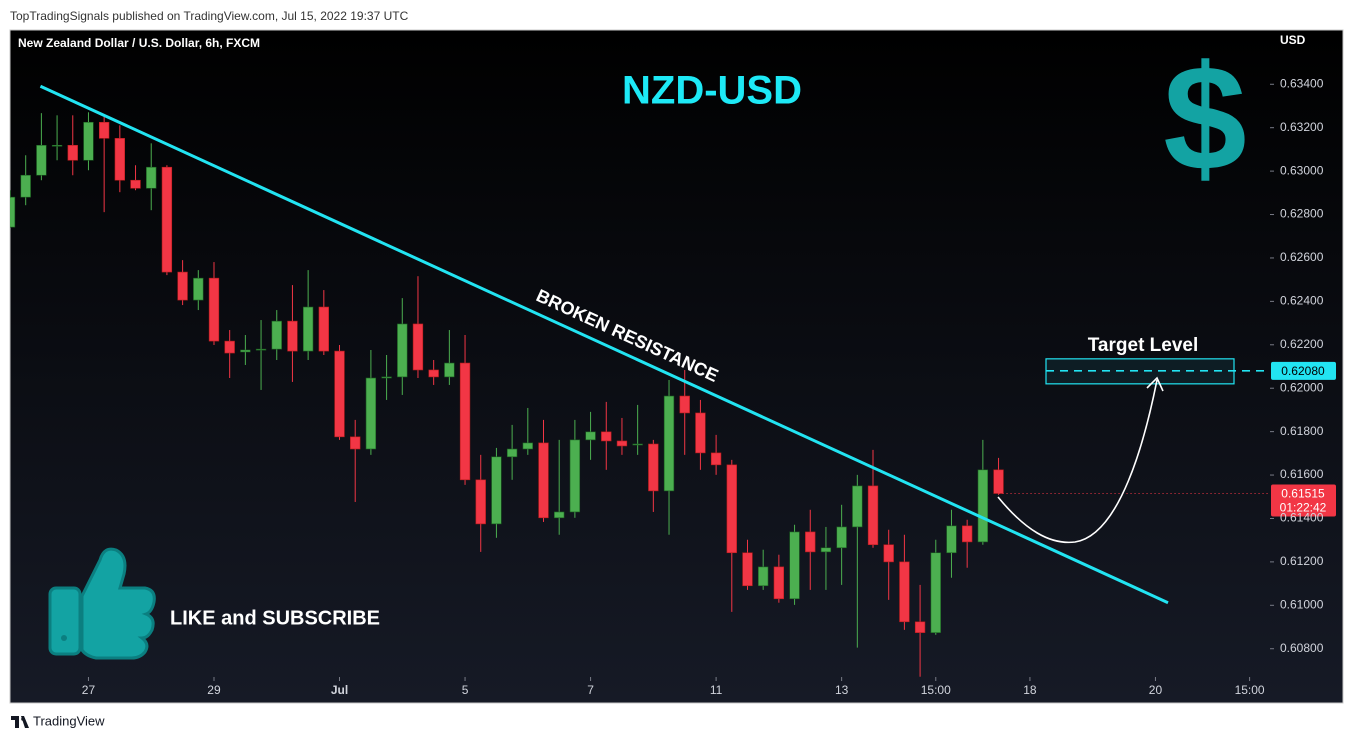 This screenshot has width=1354, height=740. I want to click on last-price-tag, so click(1303, 500).